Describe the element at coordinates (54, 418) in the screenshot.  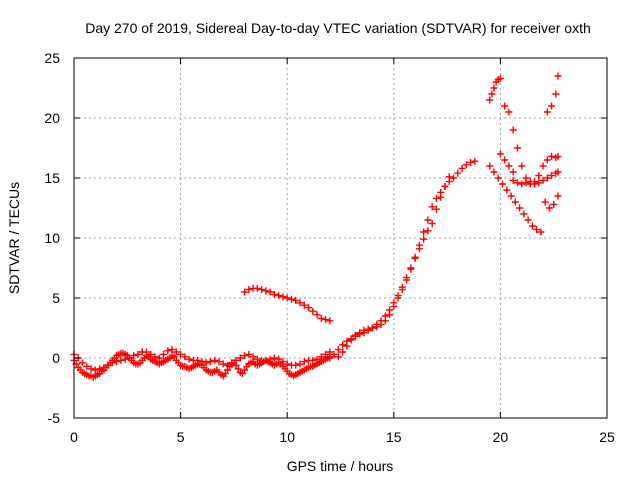
I see `y-tick-label: -5` at that location.